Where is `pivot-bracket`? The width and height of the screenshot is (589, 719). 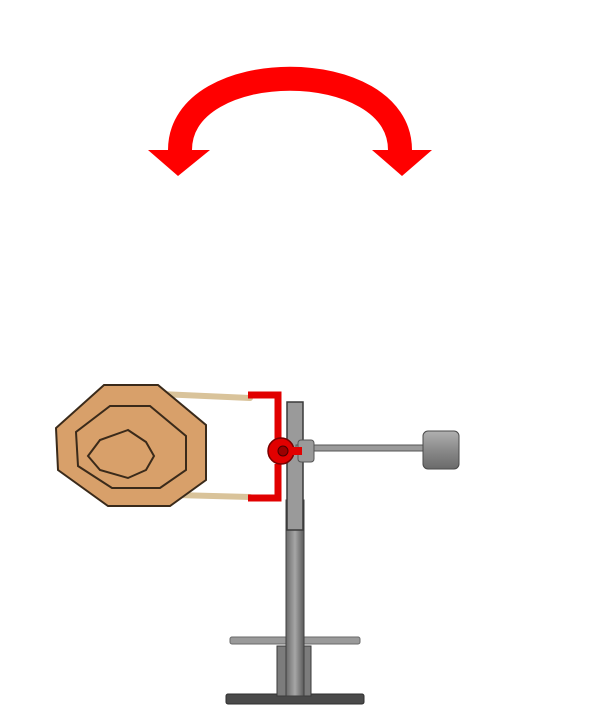 pivot-bracket is located at coordinates (275, 446).